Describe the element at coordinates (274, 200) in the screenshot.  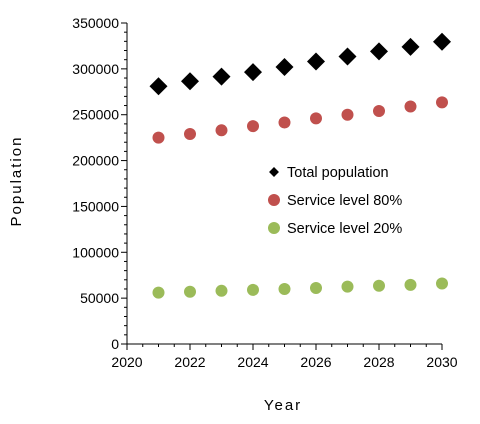
I see `legend-marker-circle-red` at that location.